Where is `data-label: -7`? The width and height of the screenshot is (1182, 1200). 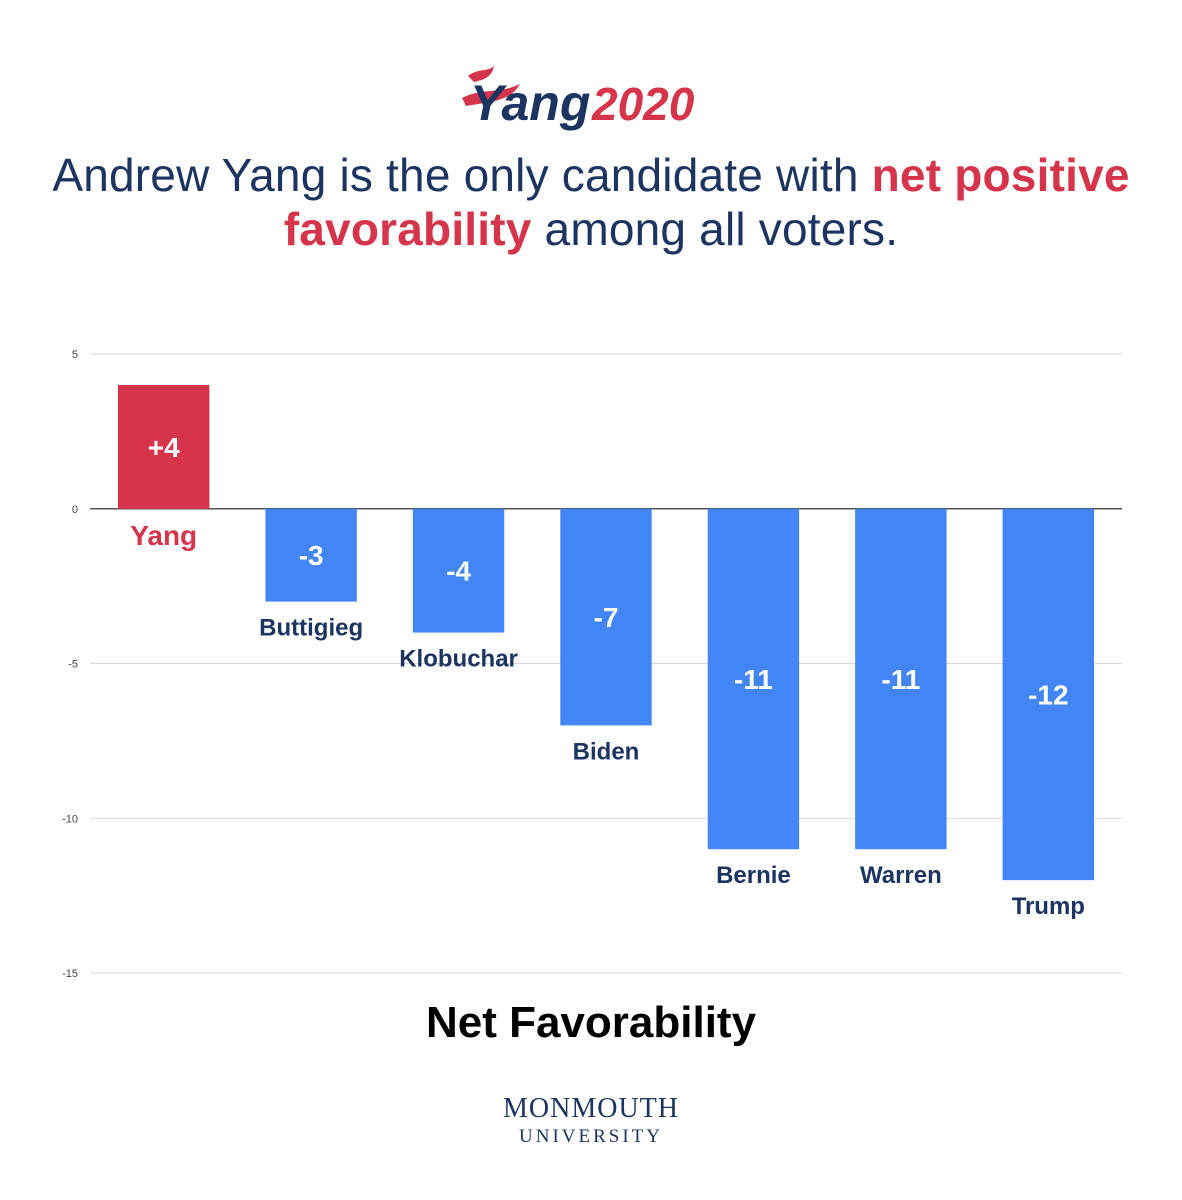
data-label: -7 is located at coordinates (606, 617).